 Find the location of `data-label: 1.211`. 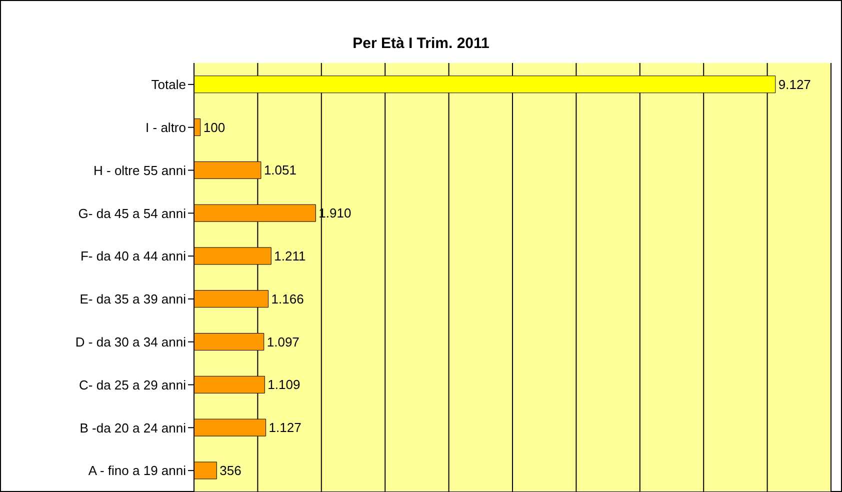

data-label: 1.211 is located at coordinates (290, 256).